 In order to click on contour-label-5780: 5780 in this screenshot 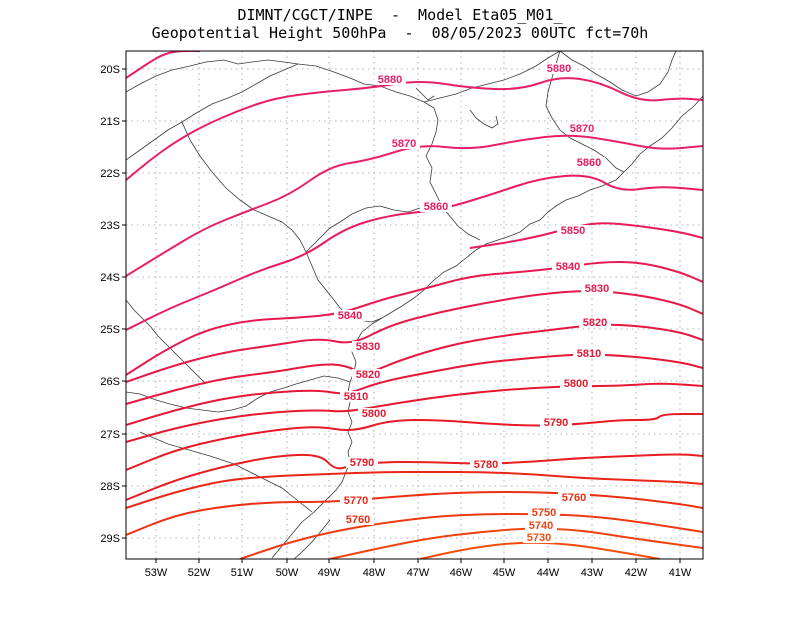, I will do `click(486, 465)`.